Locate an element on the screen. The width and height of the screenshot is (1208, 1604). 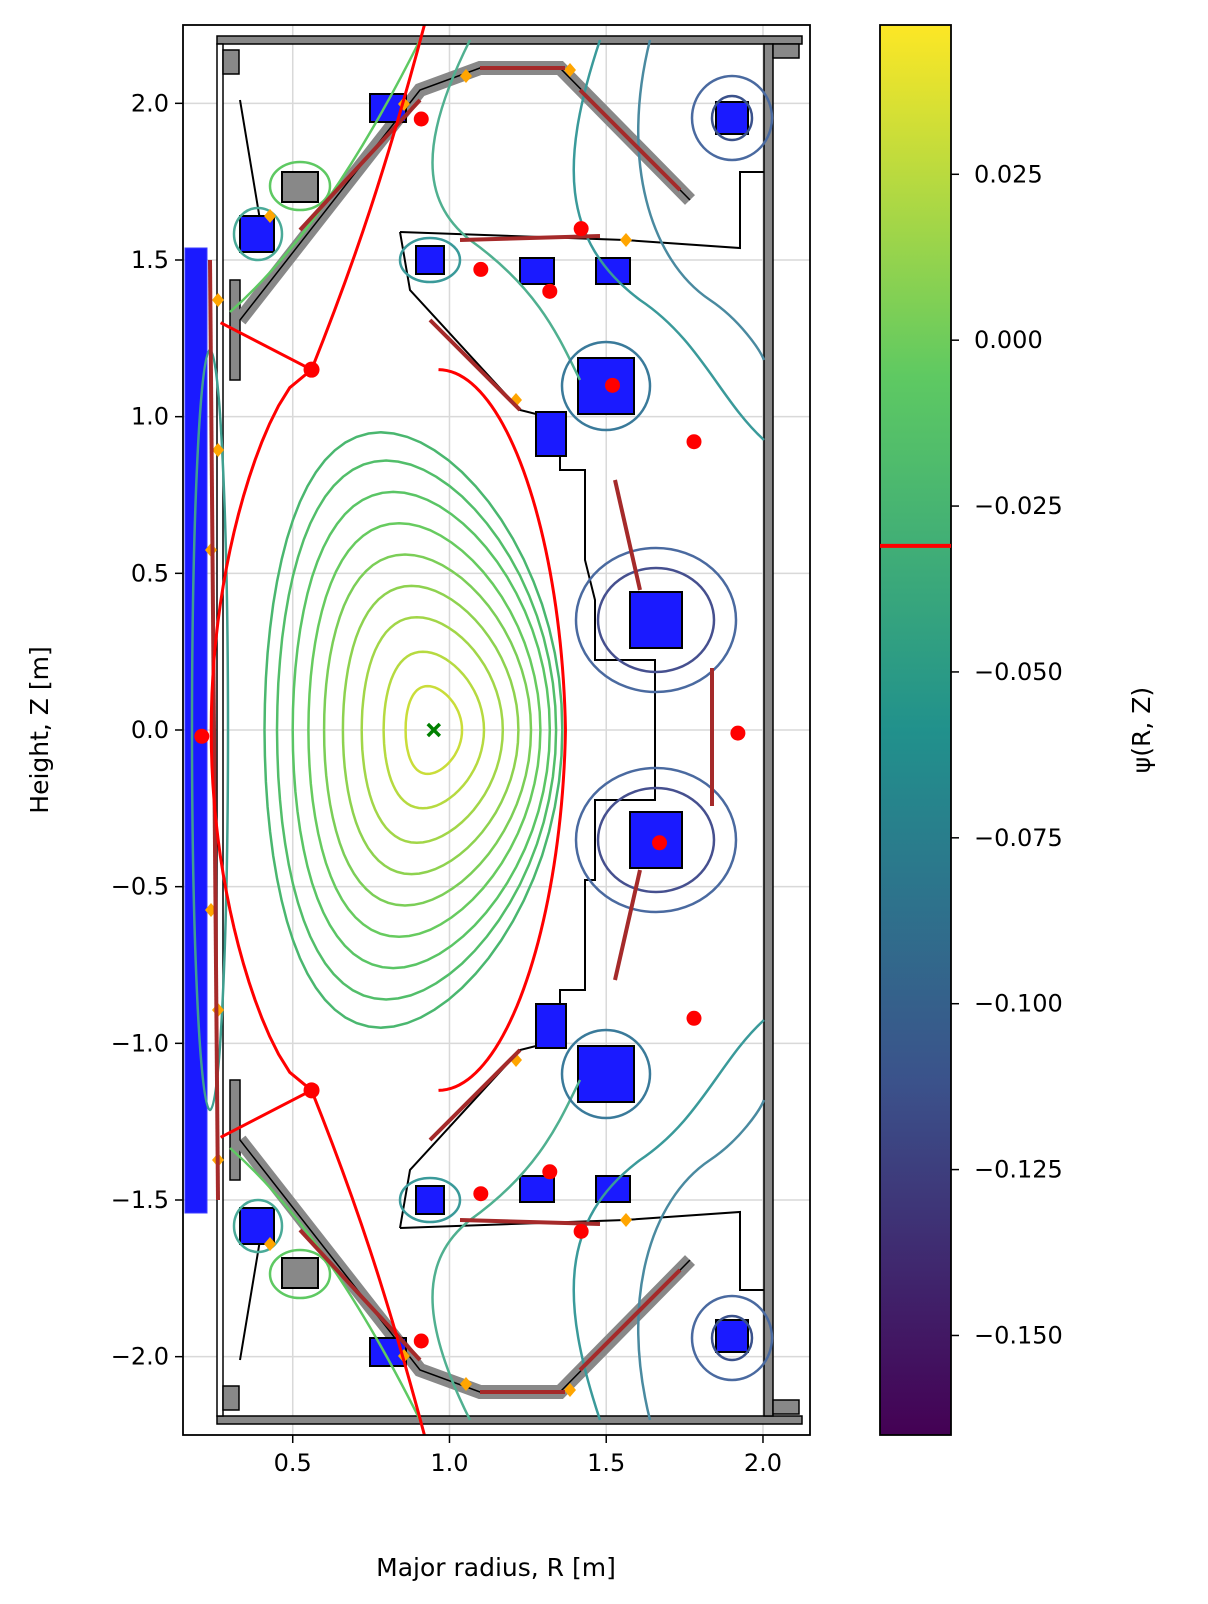
separatrix-upper-leg is located at coordinates (368, 198).